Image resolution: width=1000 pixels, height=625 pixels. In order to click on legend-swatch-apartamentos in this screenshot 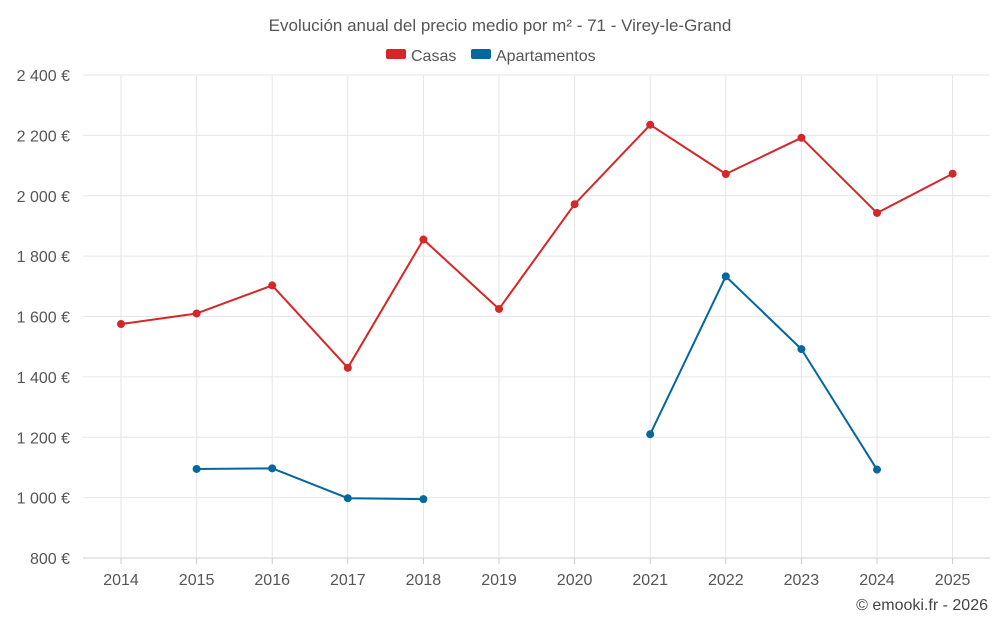, I will do `click(481, 54)`.